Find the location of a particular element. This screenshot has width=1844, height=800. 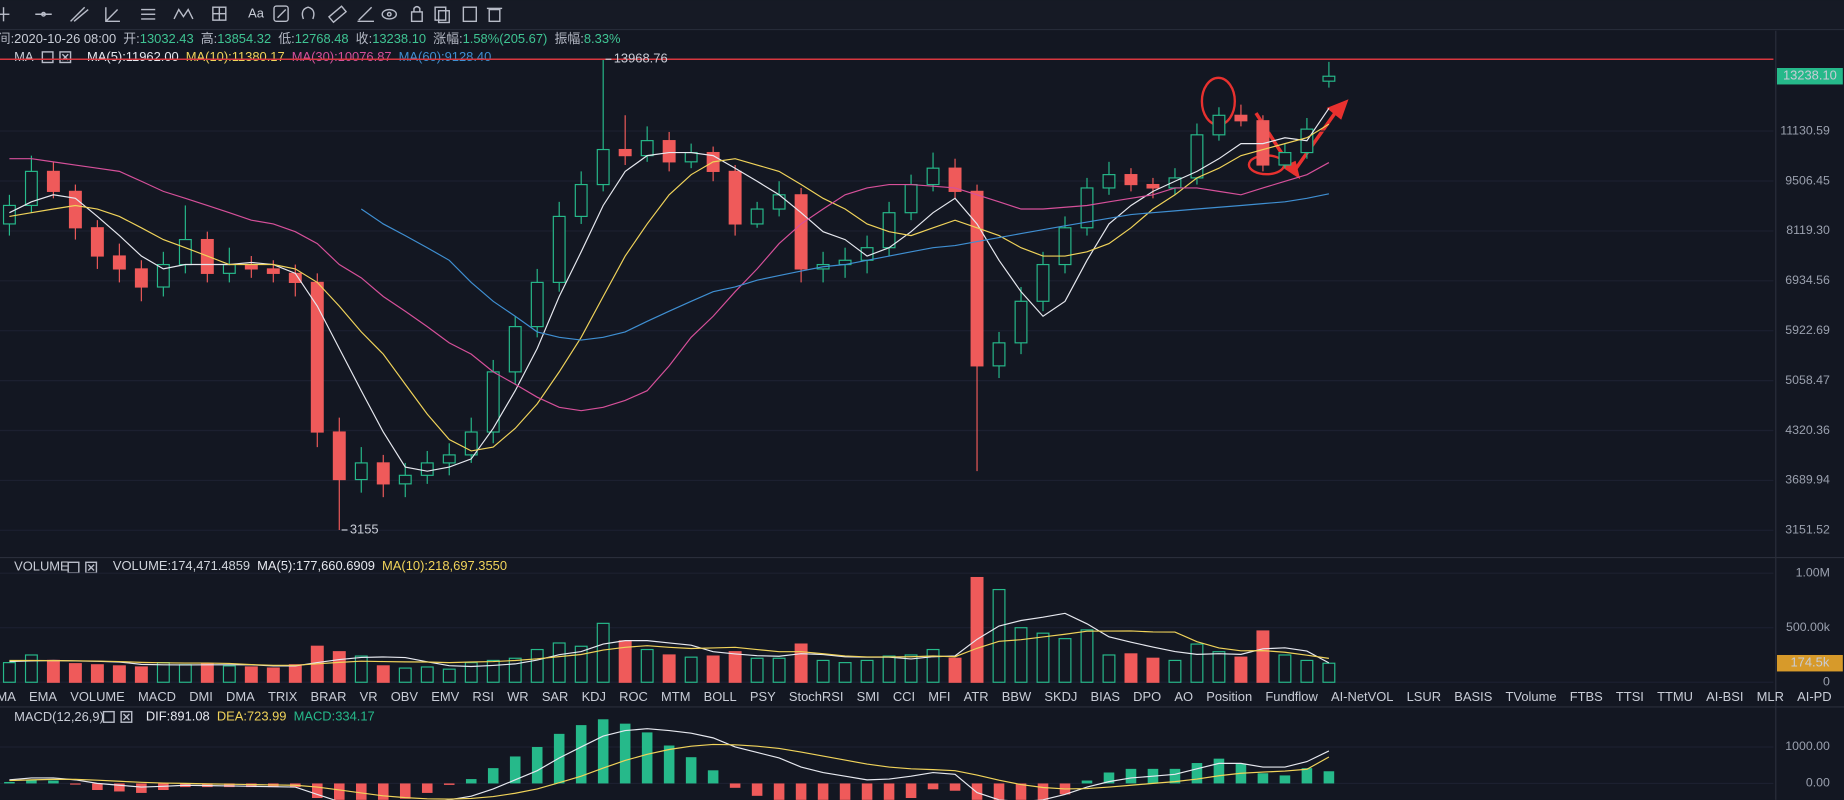

indicator-tab: DPO is located at coordinates (1147, 696).